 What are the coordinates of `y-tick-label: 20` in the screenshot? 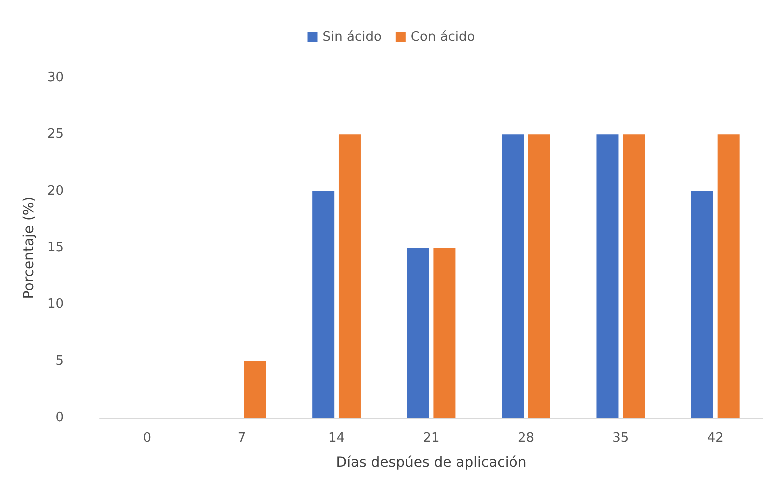 It's located at (55, 191).